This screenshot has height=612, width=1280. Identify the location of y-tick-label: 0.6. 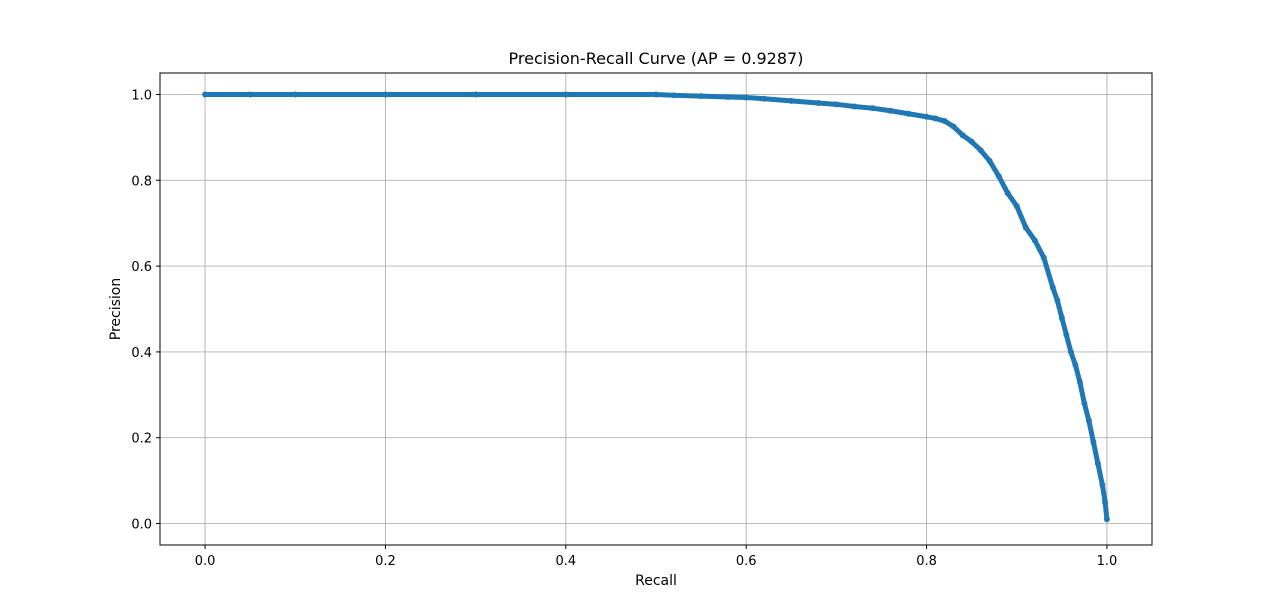
(141, 267).